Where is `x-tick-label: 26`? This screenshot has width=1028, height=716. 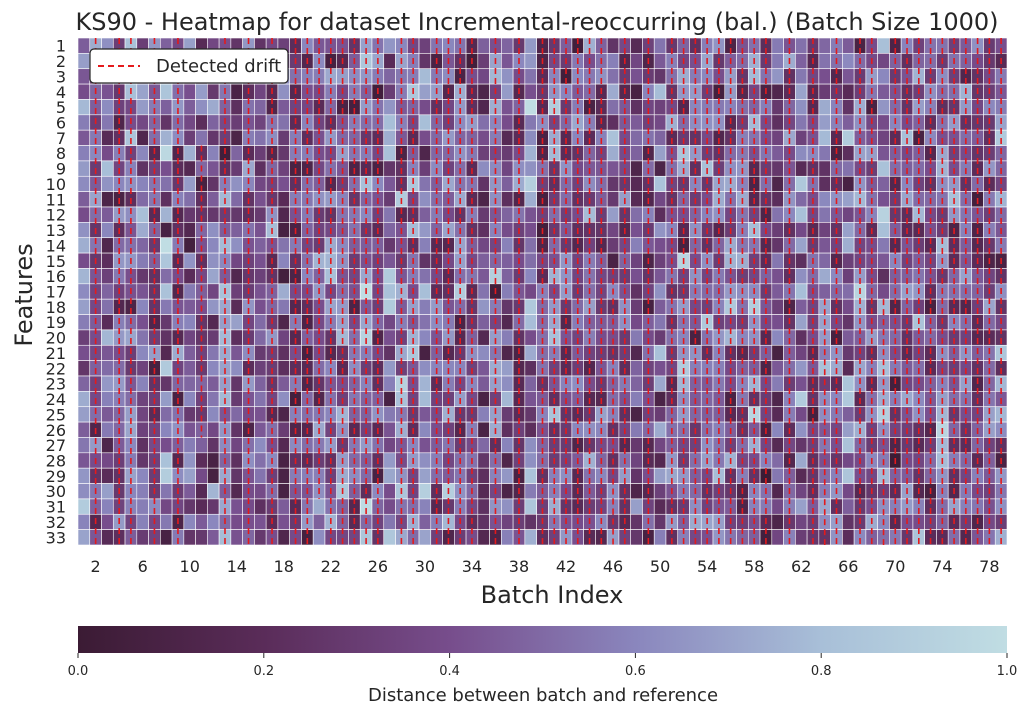 x-tick-label: 26 is located at coordinates (378, 566).